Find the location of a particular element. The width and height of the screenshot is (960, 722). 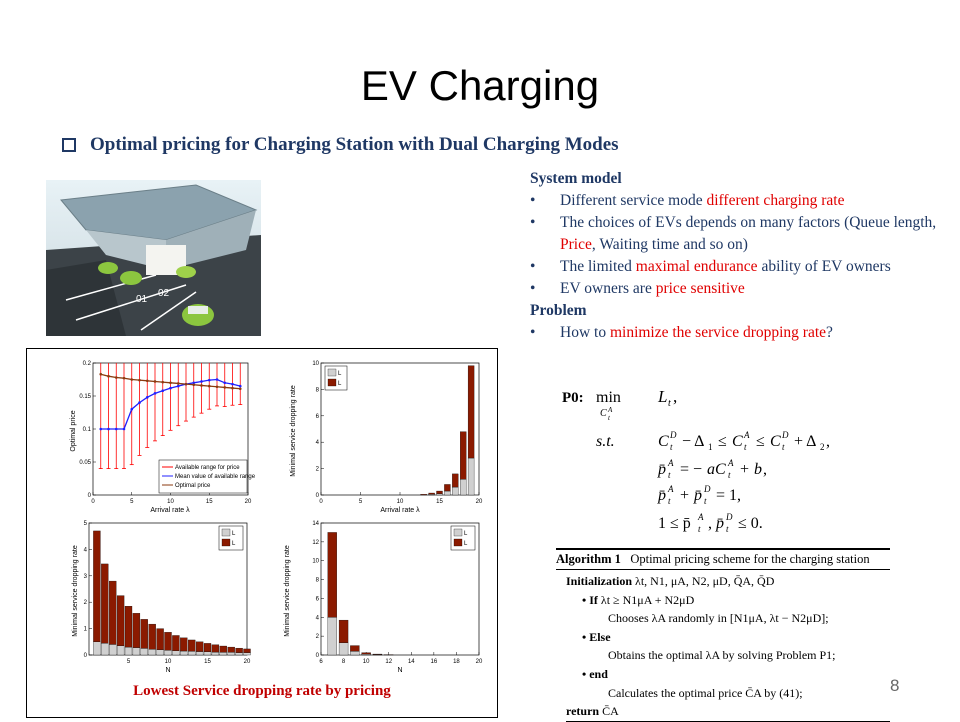

constraint-3: p̄ is located at coordinates (661, 495).